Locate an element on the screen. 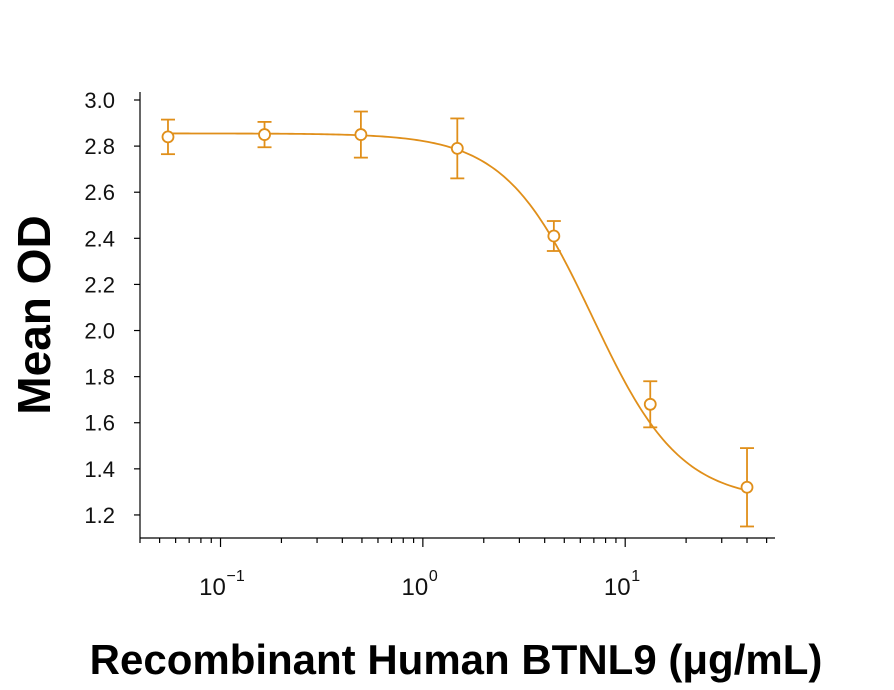 Image resolution: width=894 pixels, height=690 pixels. y-tick-label: 2.0 is located at coordinates (99, 331).